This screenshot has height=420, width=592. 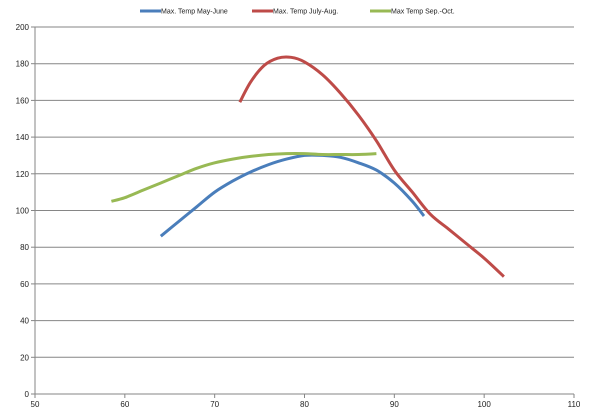 I want to click on y-tick-label: 60, so click(x=24, y=284).